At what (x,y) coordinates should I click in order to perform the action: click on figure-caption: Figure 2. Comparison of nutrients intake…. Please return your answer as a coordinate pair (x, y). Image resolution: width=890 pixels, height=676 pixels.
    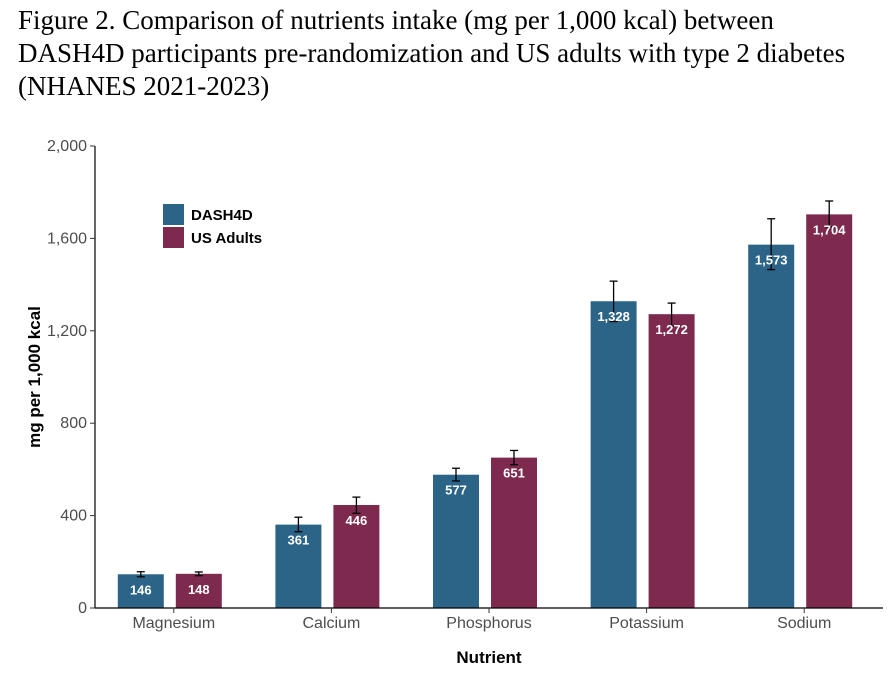
    Looking at the image, I should click on (432, 53).